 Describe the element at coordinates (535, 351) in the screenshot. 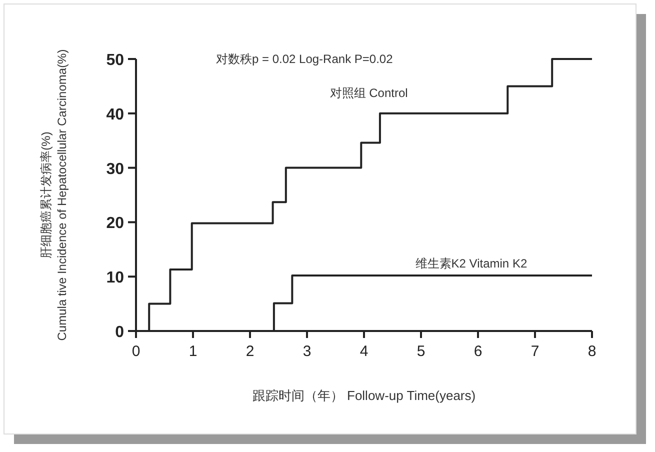

I see `x-tick-label: 7` at that location.